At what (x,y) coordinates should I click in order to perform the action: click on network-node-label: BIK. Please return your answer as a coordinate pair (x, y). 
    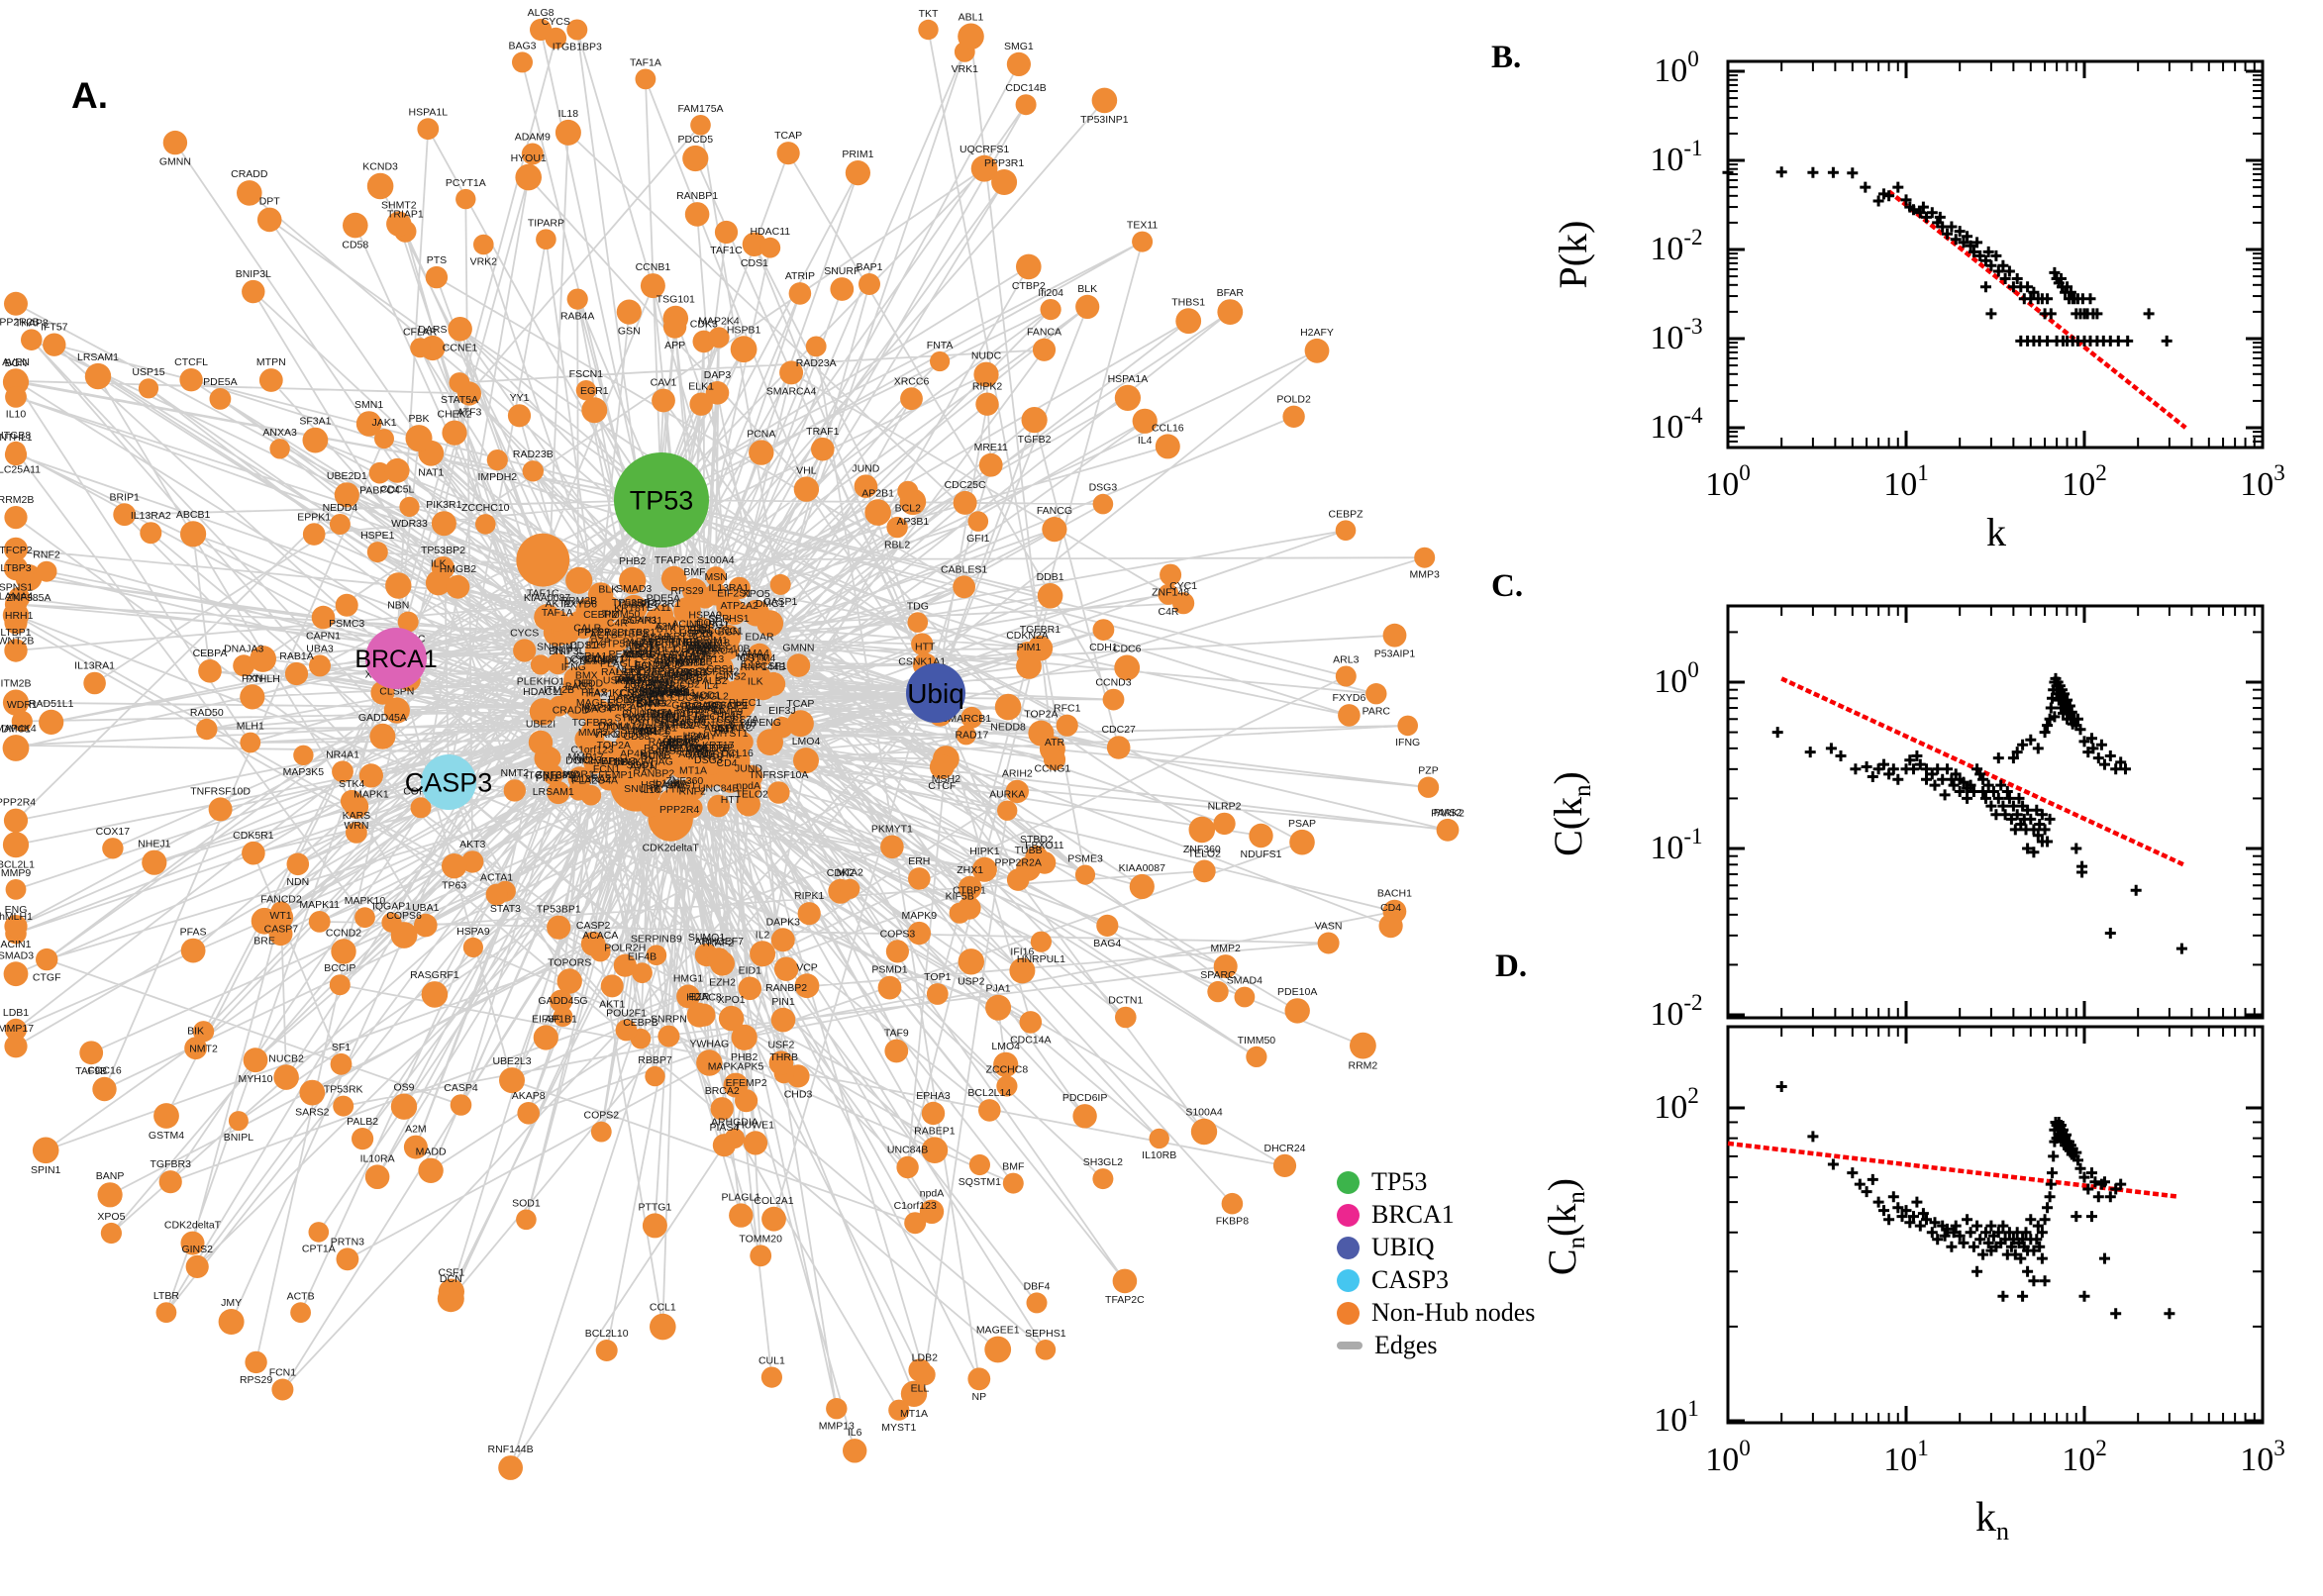
    Looking at the image, I should click on (195, 1031).